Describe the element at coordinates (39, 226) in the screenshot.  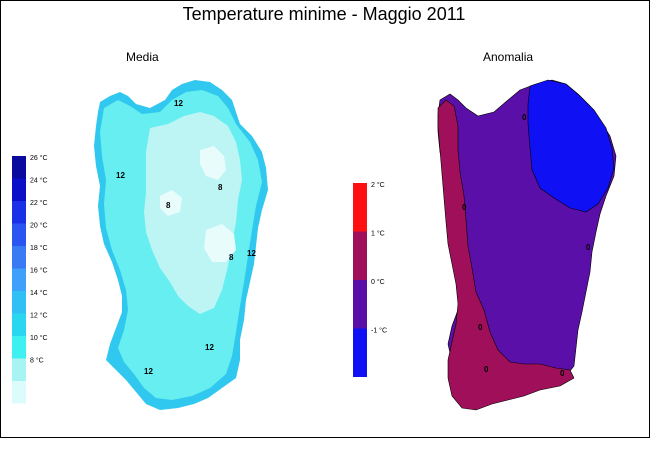
I see `media-legend-label: 20 °C` at that location.